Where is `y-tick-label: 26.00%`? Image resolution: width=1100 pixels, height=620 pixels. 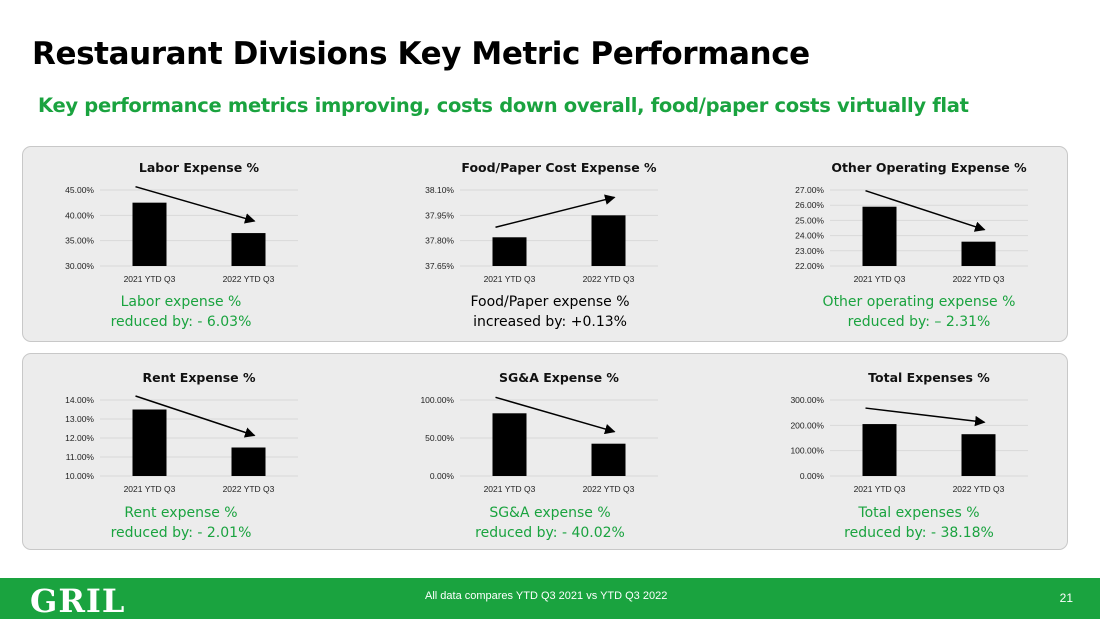
y-tick-label: 26.00% is located at coordinates (809, 205).